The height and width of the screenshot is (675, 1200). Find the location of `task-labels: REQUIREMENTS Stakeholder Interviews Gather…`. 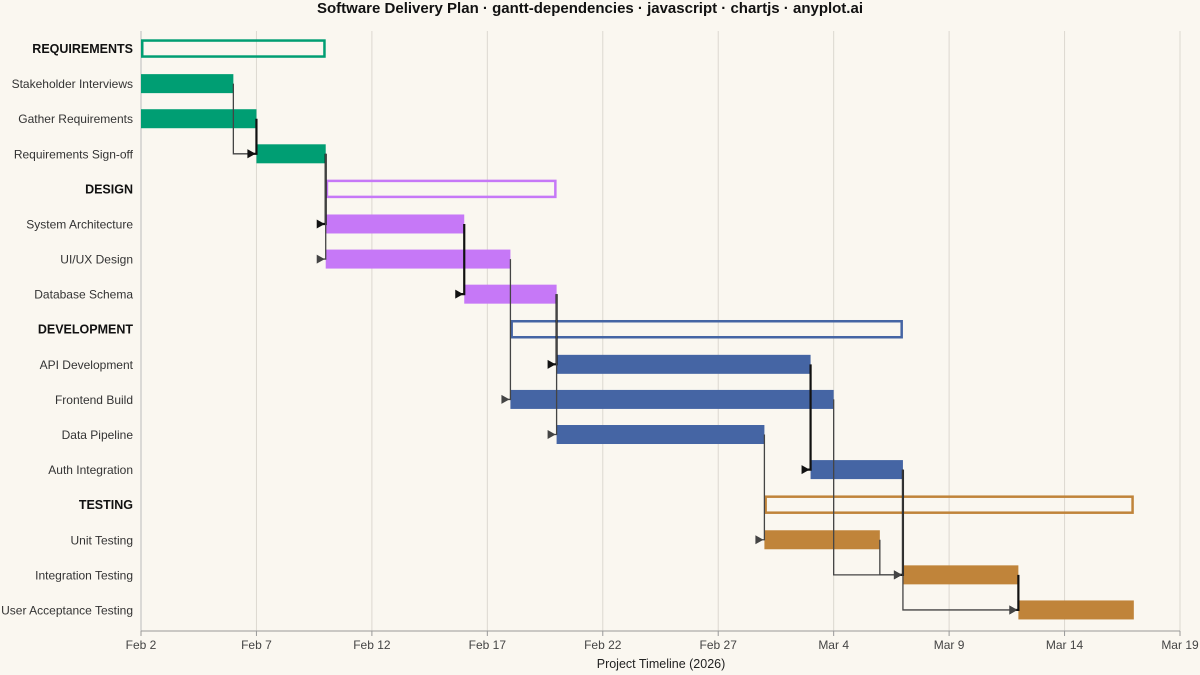

task-labels: REQUIREMENTS Stakeholder Interviews Gather… is located at coordinates (67, 329).